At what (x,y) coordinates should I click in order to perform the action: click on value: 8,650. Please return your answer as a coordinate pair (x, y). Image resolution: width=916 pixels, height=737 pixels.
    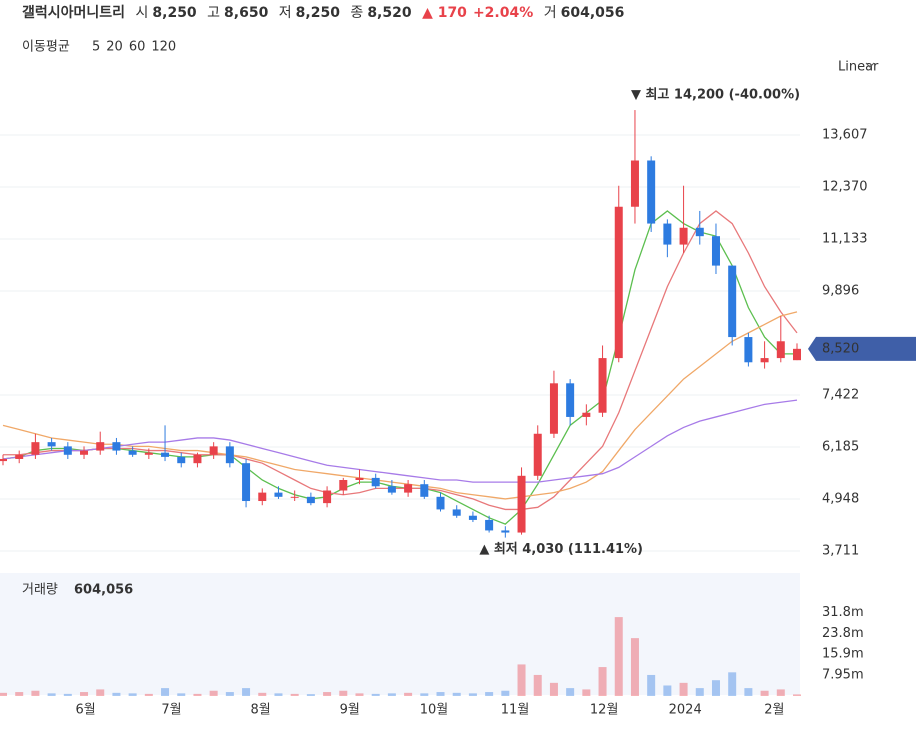
    Looking at the image, I should click on (246, 13).